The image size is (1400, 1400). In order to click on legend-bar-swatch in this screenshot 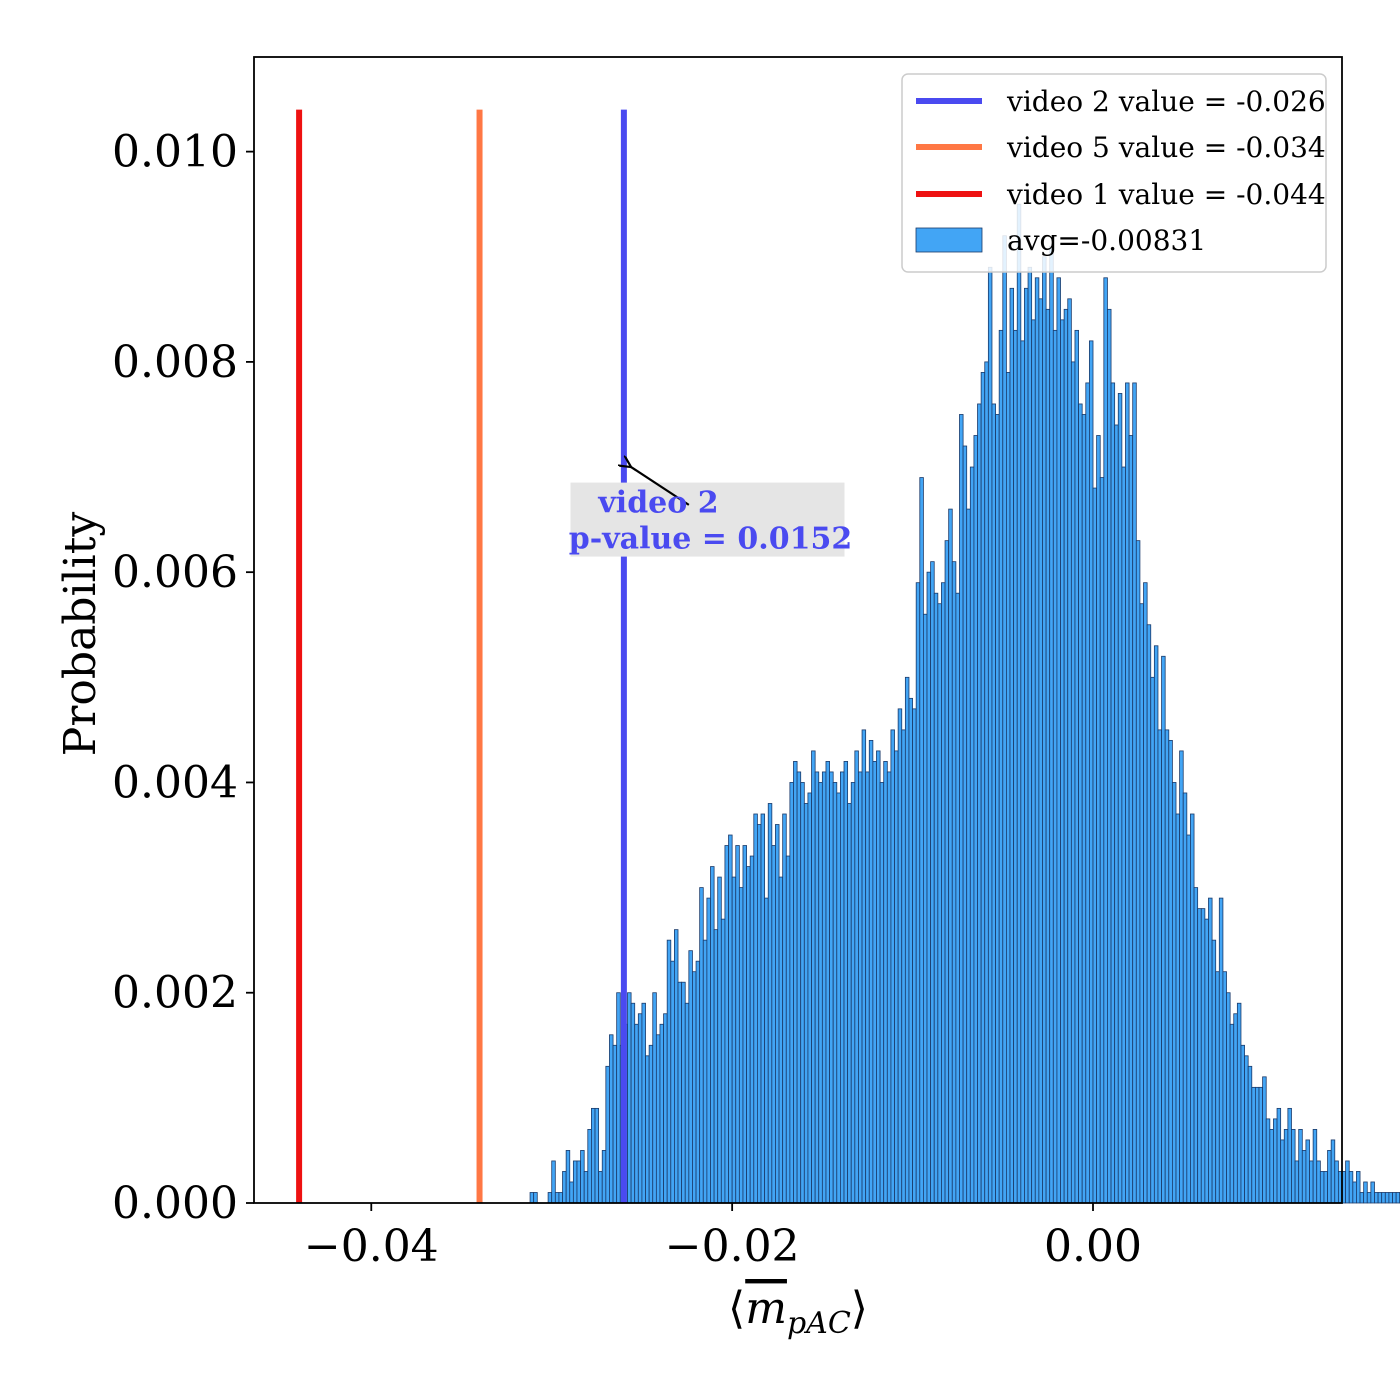, I will do `click(949, 240)`.